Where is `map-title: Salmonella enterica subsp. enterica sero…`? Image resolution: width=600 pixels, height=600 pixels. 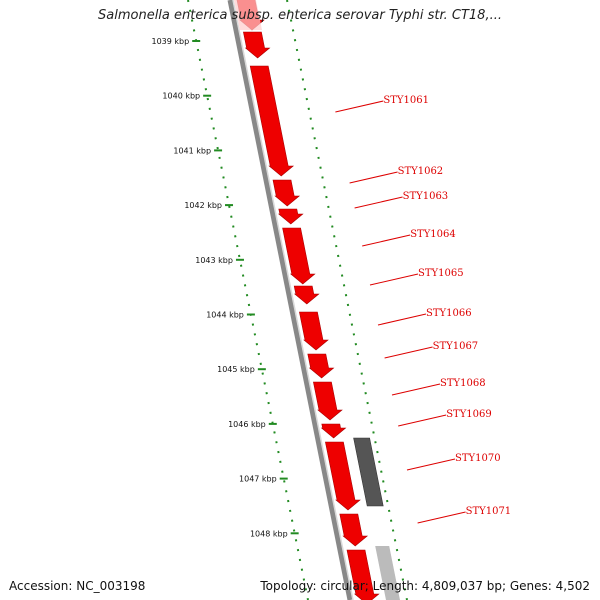 map-title: Salmonella enterica subsp. enterica sero… is located at coordinates (300, 15).